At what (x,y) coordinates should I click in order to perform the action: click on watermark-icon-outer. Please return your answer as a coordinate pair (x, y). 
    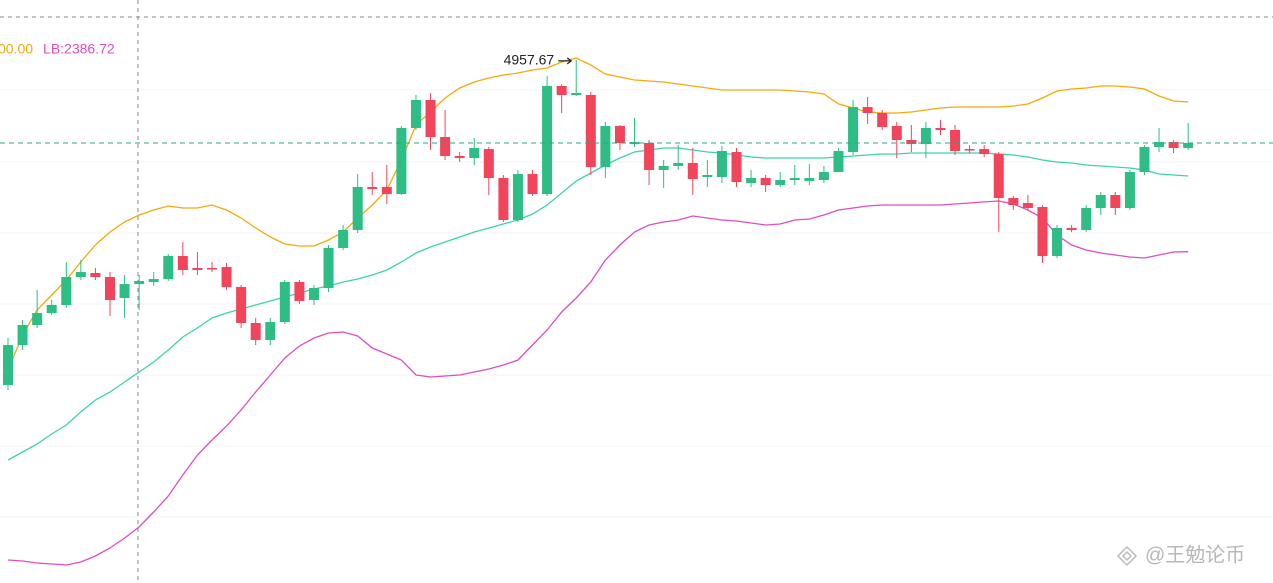
    Looking at the image, I should click on (1127, 556).